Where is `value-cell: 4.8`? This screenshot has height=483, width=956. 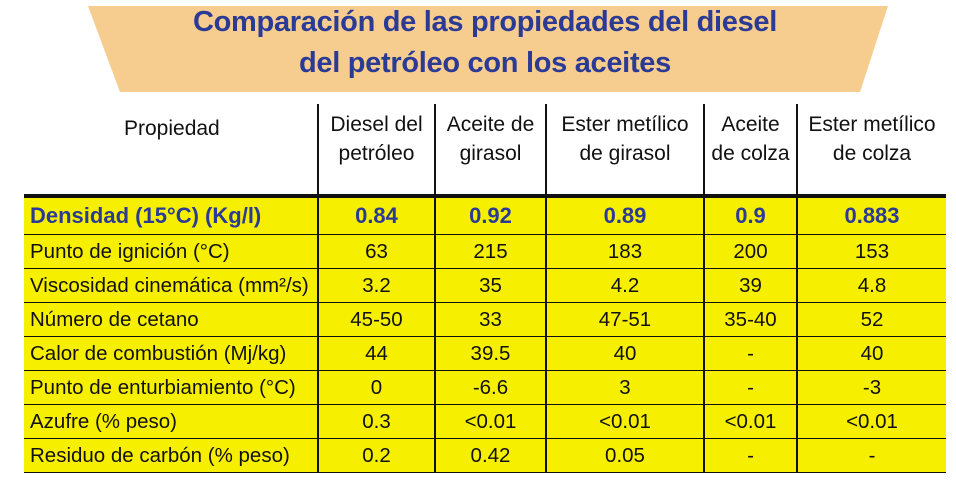 value-cell: 4.8 is located at coordinates (871, 285).